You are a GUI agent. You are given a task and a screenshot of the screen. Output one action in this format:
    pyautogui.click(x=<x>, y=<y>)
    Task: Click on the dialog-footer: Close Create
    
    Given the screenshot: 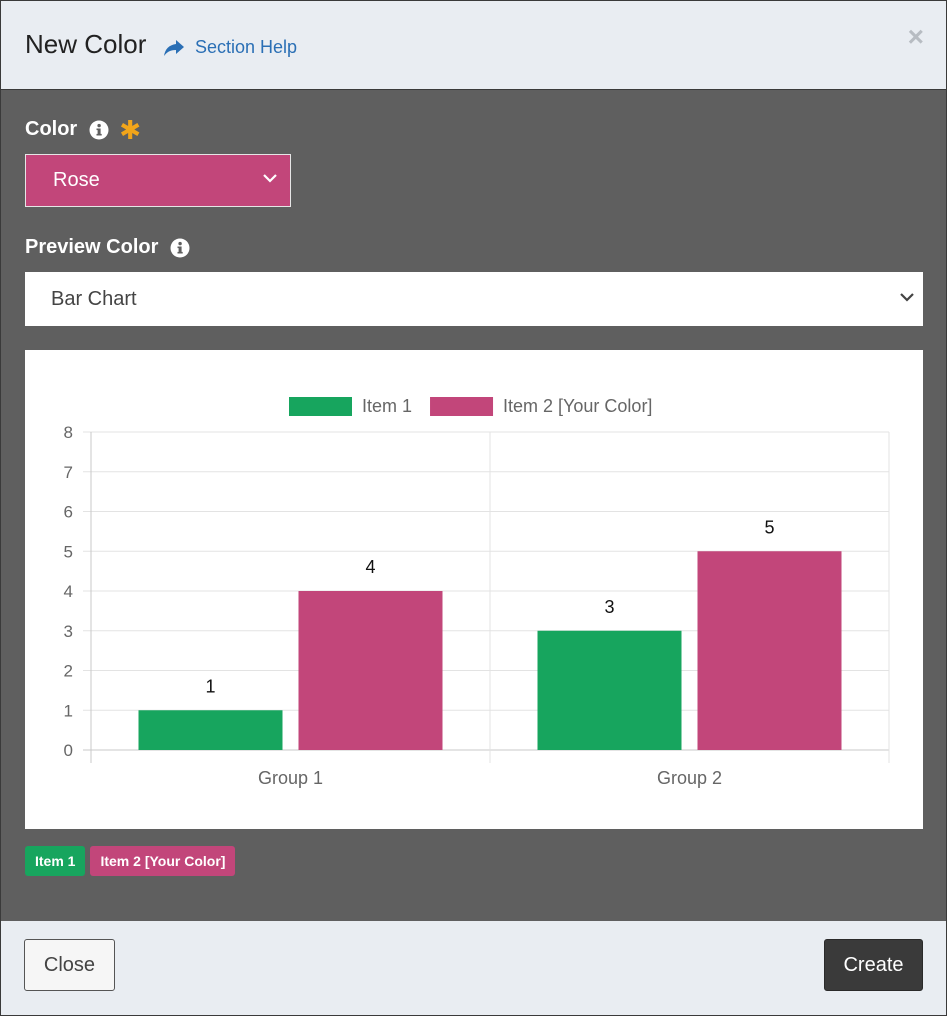 What is the action you would take?
    pyautogui.click(x=473, y=968)
    